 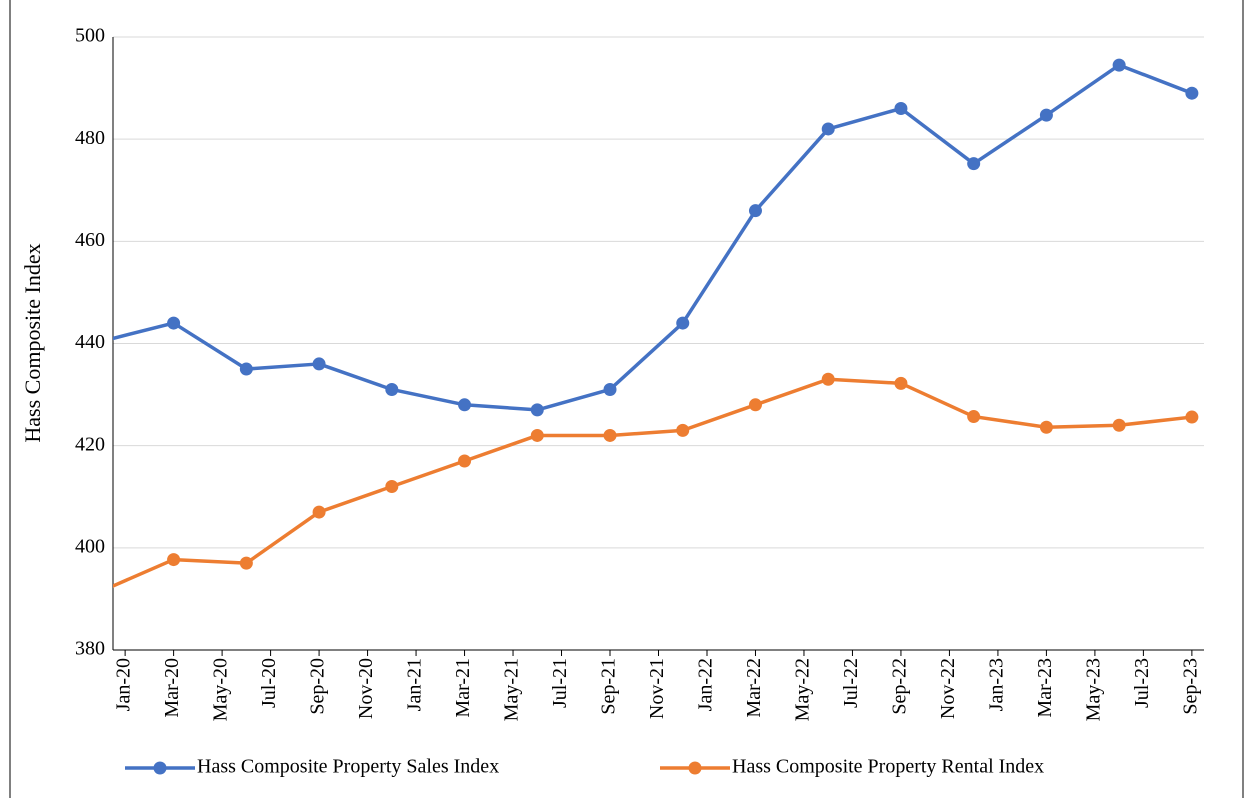 What do you see at coordinates (1045, 688) in the screenshot?
I see `x-tick-label: Mar-23` at bounding box center [1045, 688].